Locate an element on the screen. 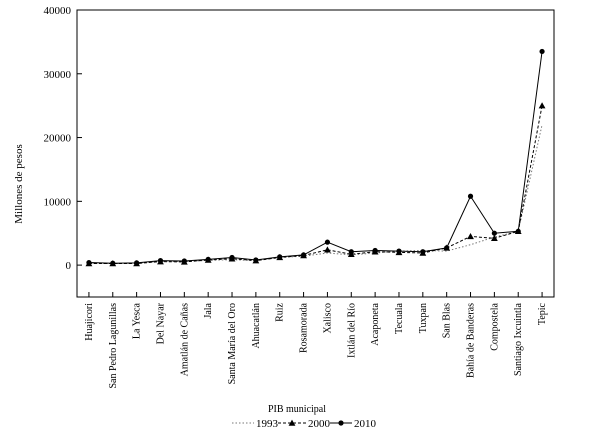 This screenshot has width=604, height=437. legend-item-2010: 2010 is located at coordinates (353, 424).